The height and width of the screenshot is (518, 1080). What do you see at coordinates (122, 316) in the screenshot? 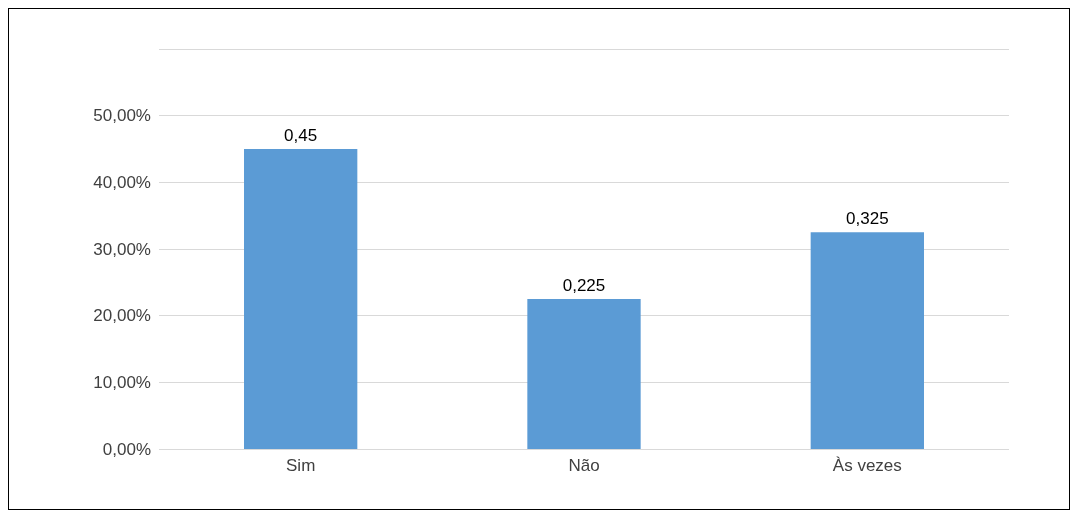
I see `y-tick-label: 20,00%` at bounding box center [122, 316].